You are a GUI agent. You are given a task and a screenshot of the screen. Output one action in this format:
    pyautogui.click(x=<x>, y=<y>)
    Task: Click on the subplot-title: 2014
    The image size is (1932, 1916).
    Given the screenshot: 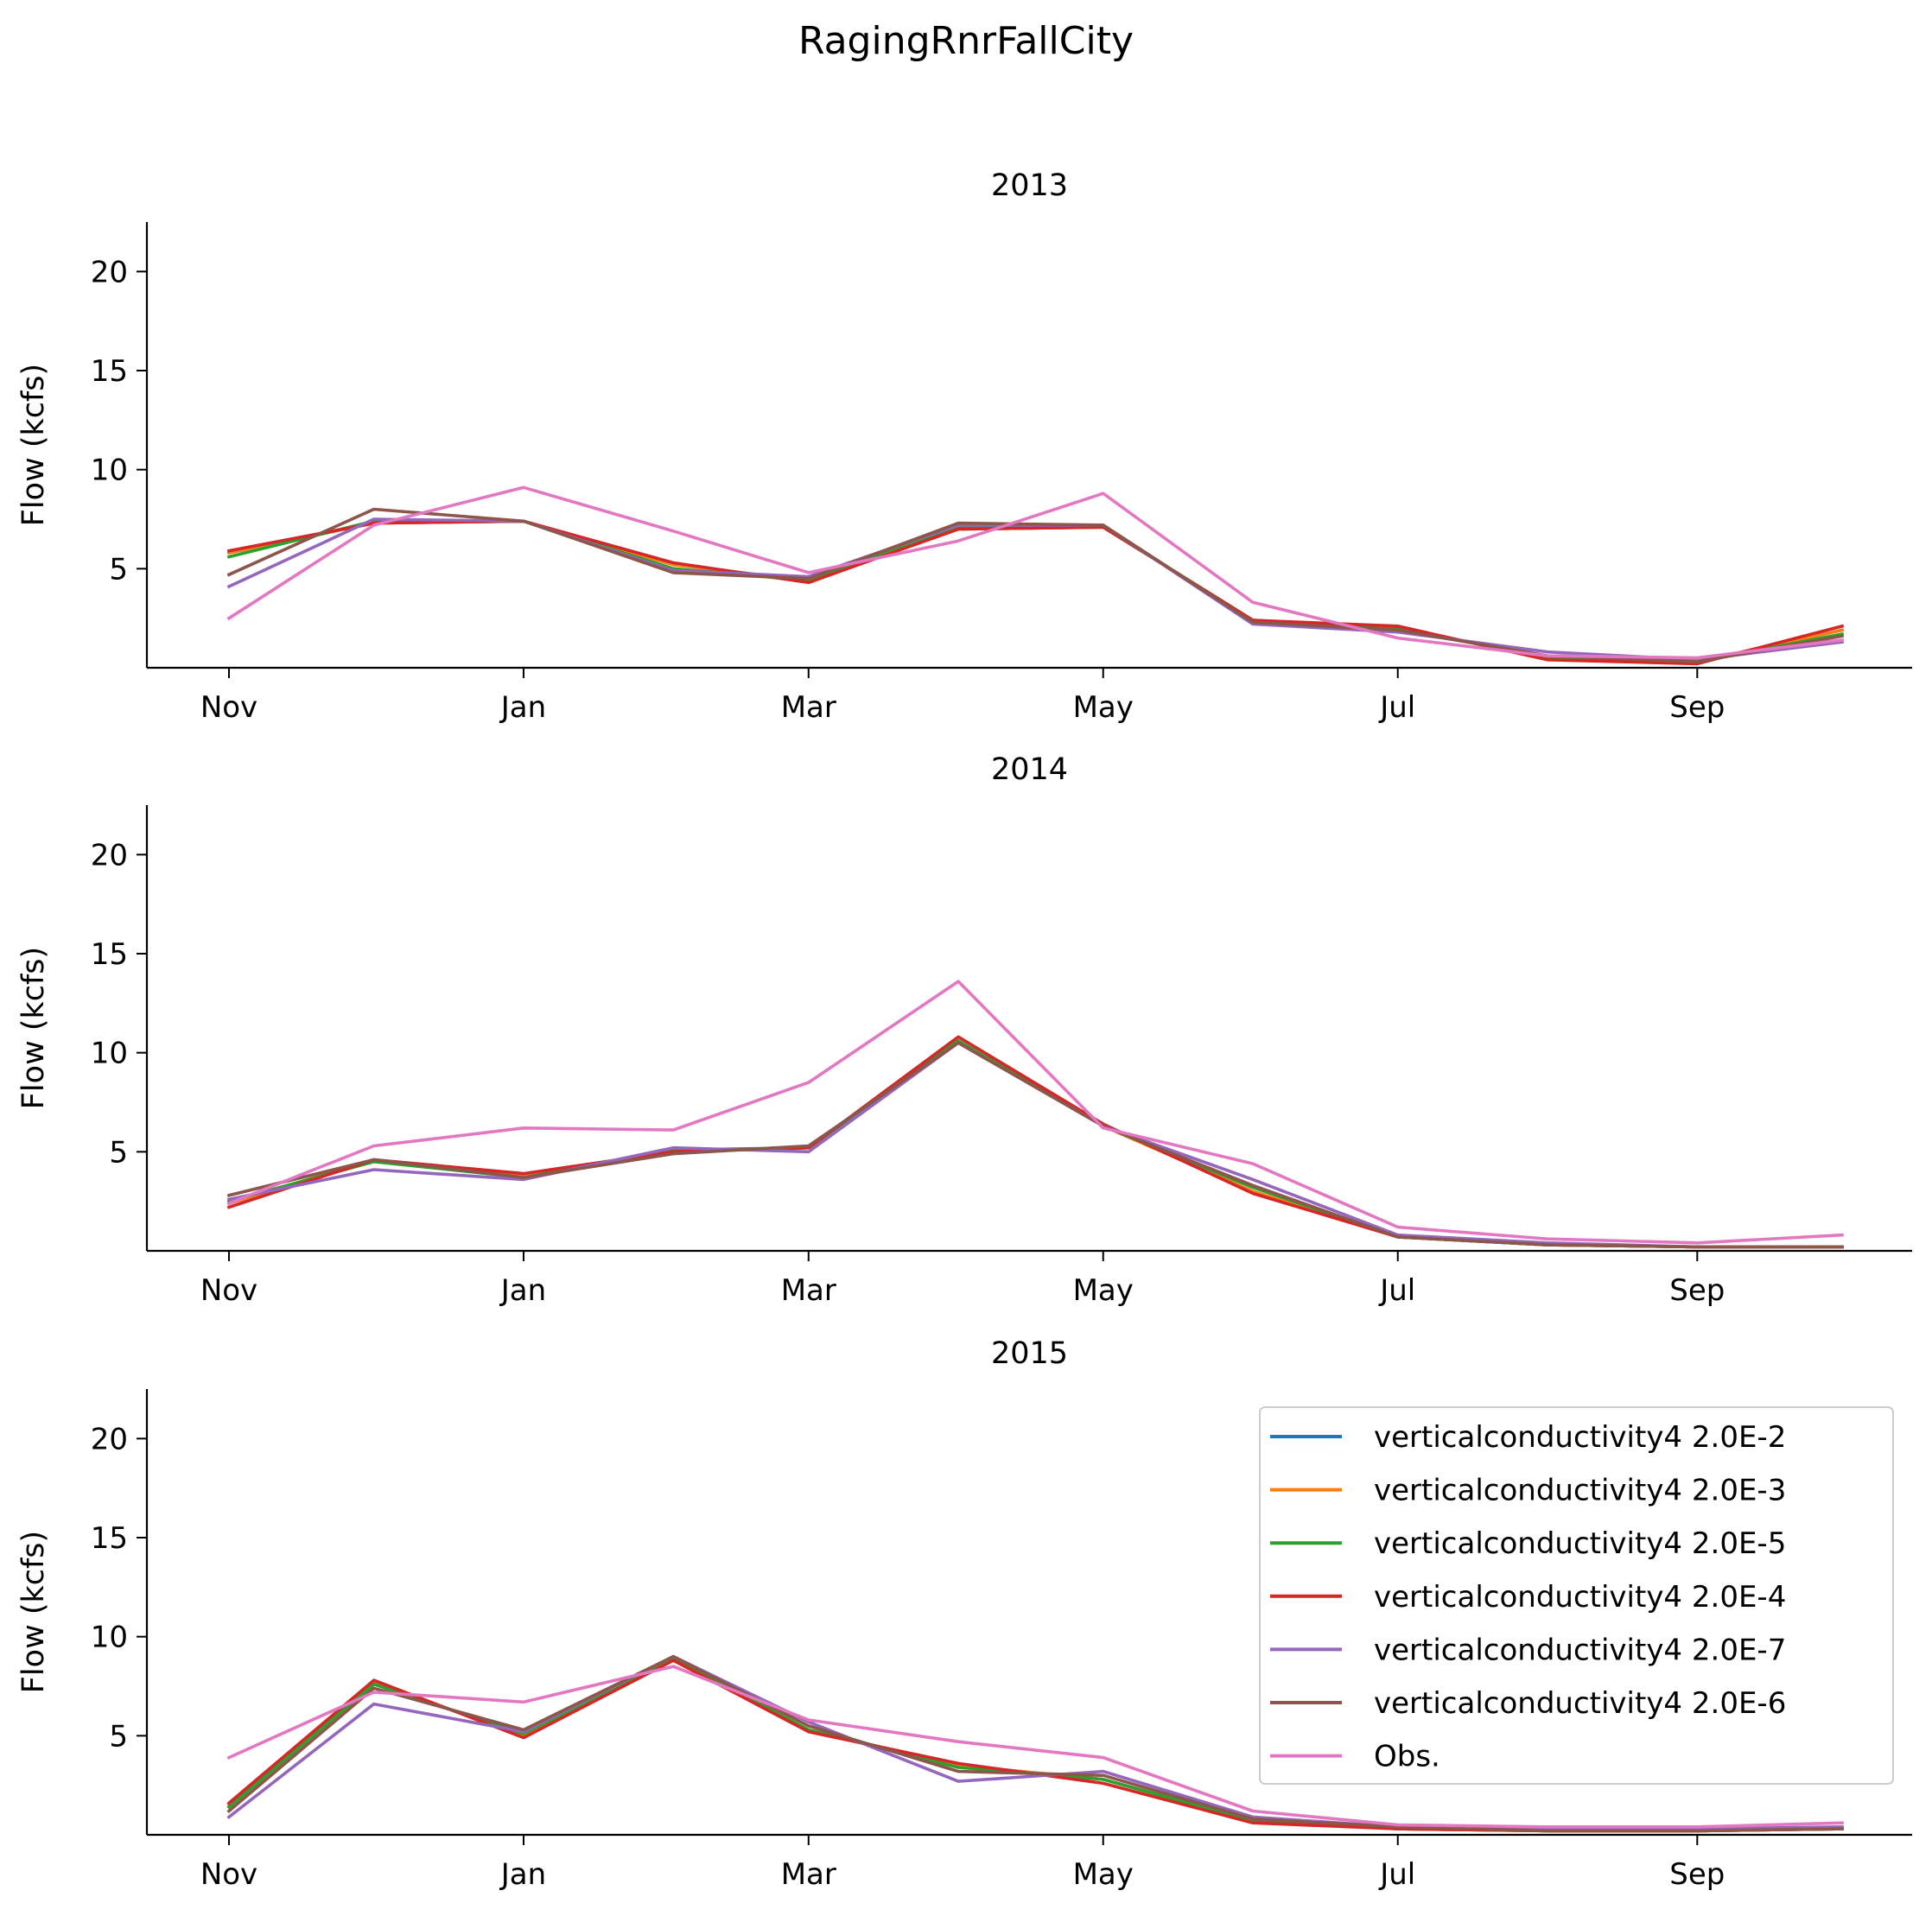 What is the action you would take?
    pyautogui.click(x=1029, y=769)
    